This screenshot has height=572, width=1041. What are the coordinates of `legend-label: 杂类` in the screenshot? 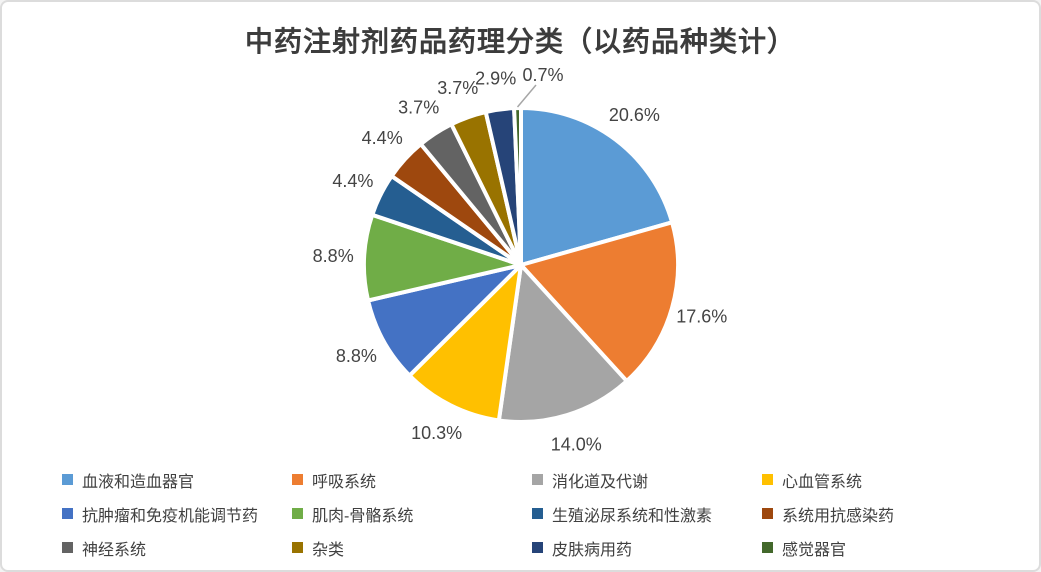 It's located at (328, 550).